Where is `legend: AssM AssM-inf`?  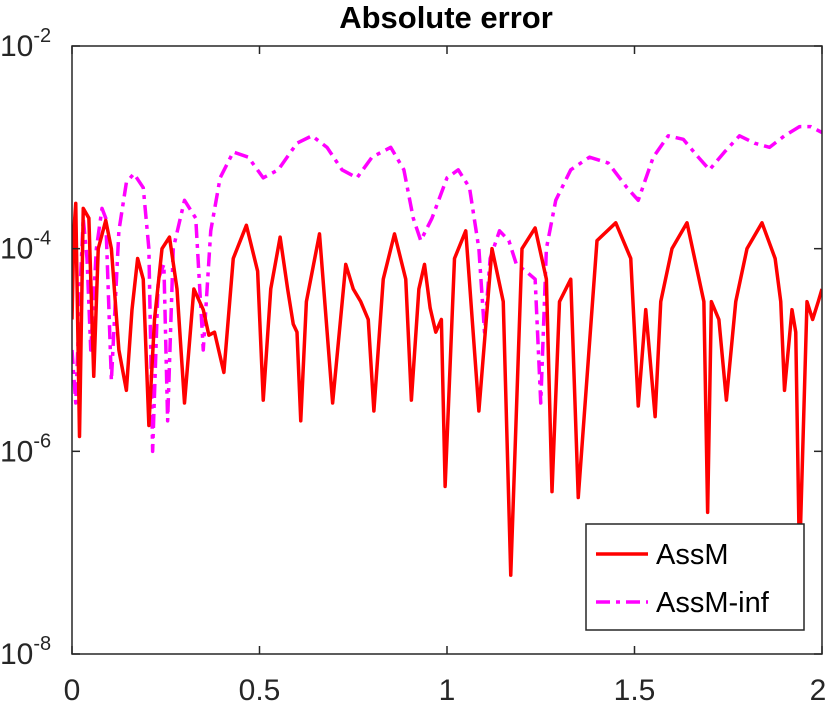
legend: AssM AssM-inf is located at coordinates (695, 577).